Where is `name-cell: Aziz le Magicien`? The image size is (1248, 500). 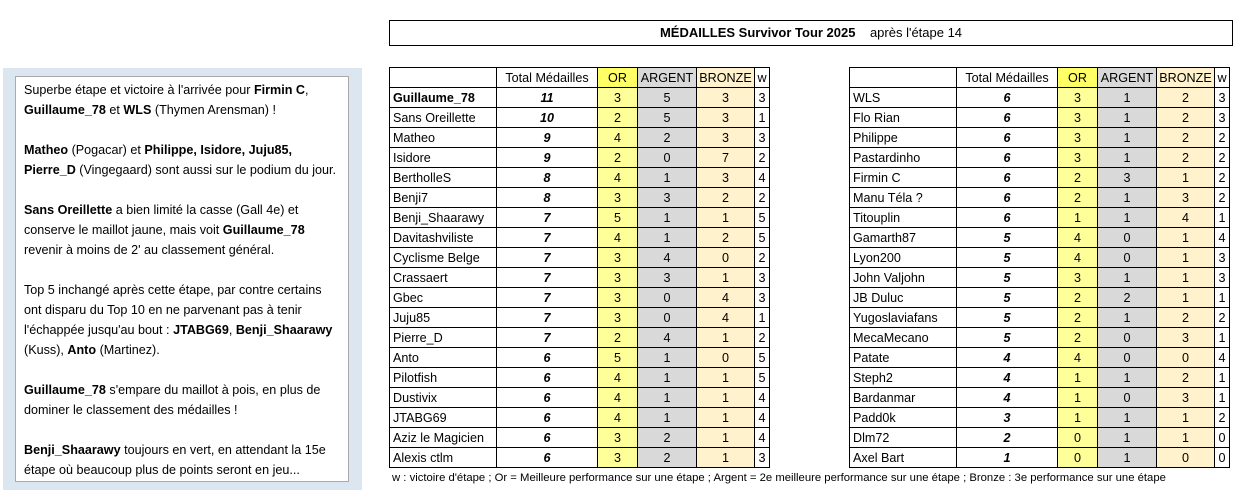
name-cell: Aziz le Magicien is located at coordinates (443, 437).